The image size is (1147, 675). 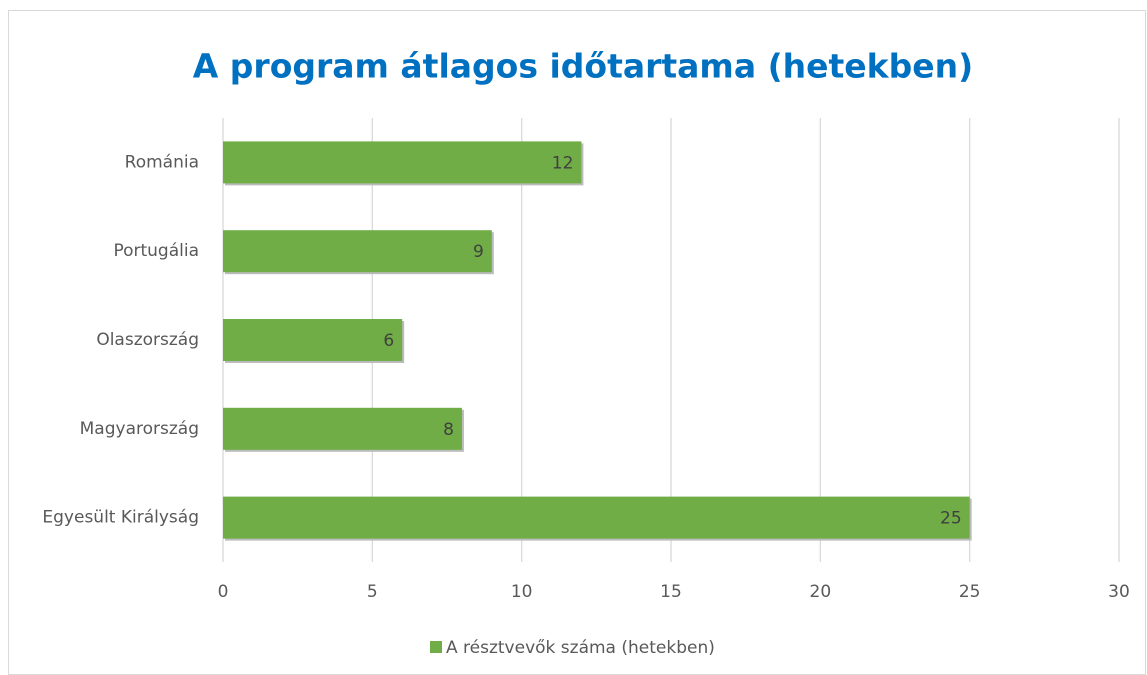 I want to click on x-tick-label: 30, so click(x=1119, y=592).